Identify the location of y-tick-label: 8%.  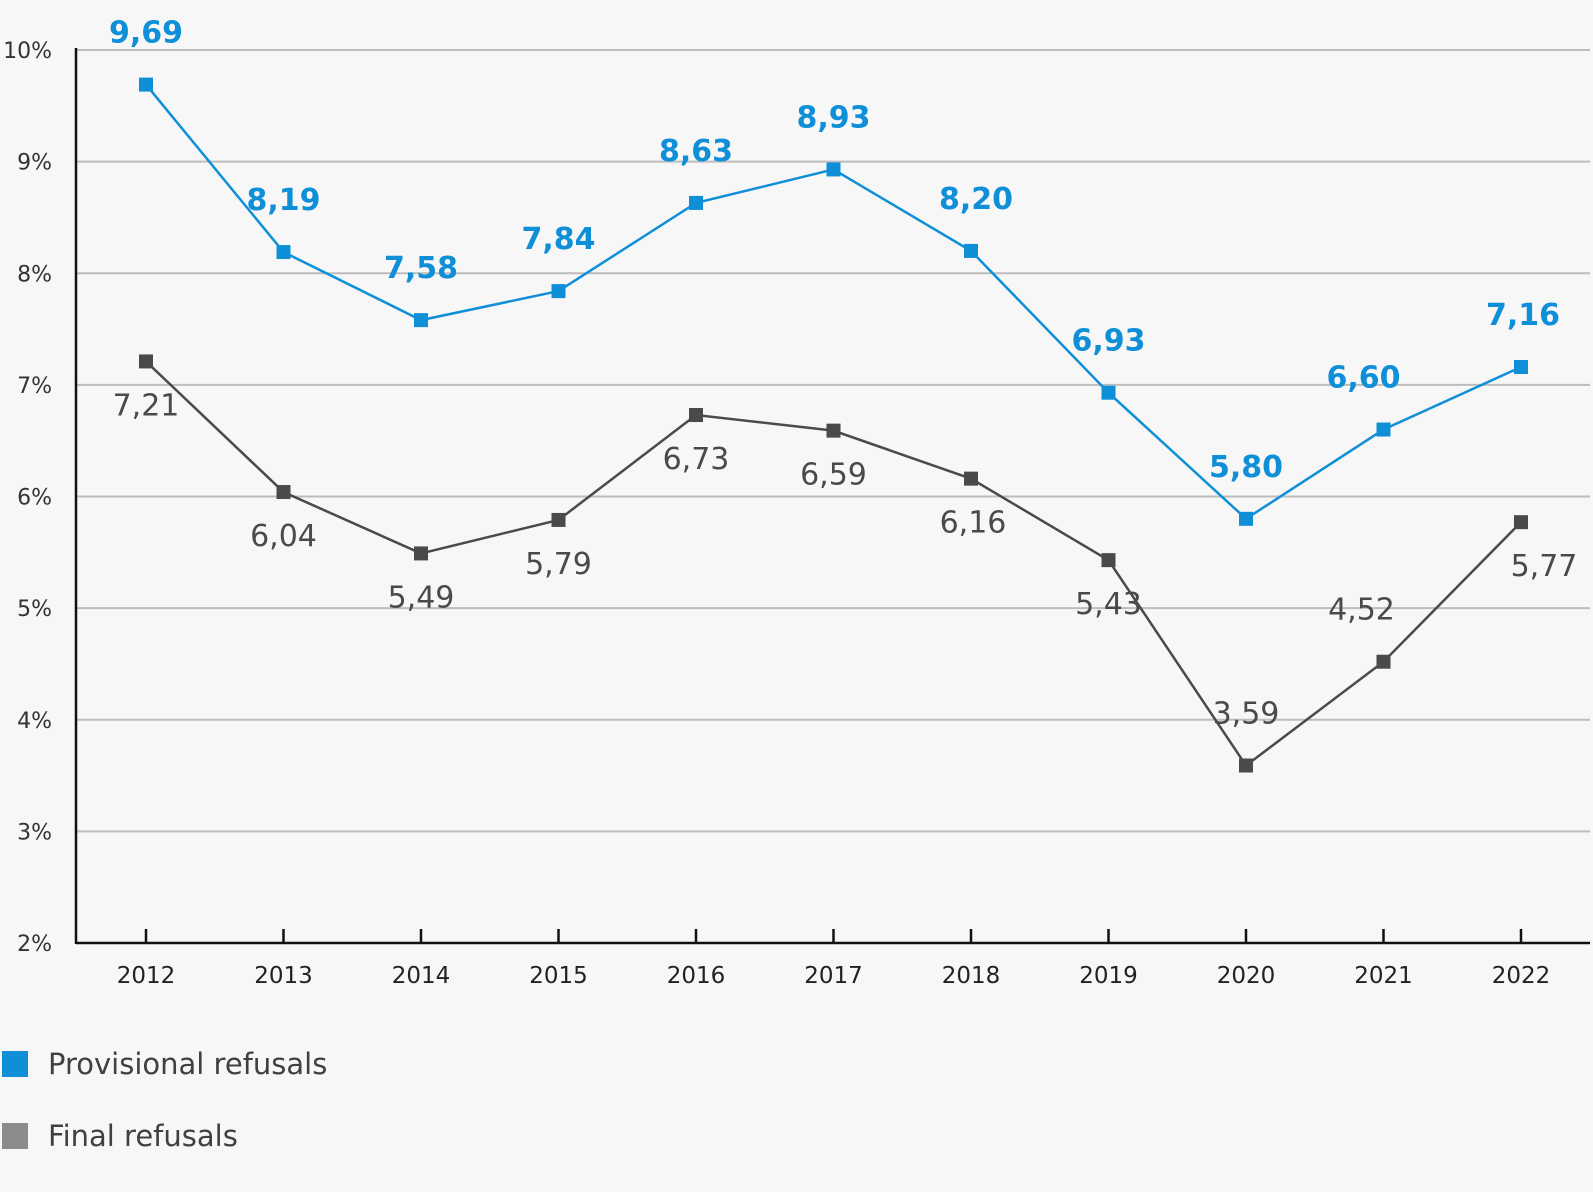
(34, 274).